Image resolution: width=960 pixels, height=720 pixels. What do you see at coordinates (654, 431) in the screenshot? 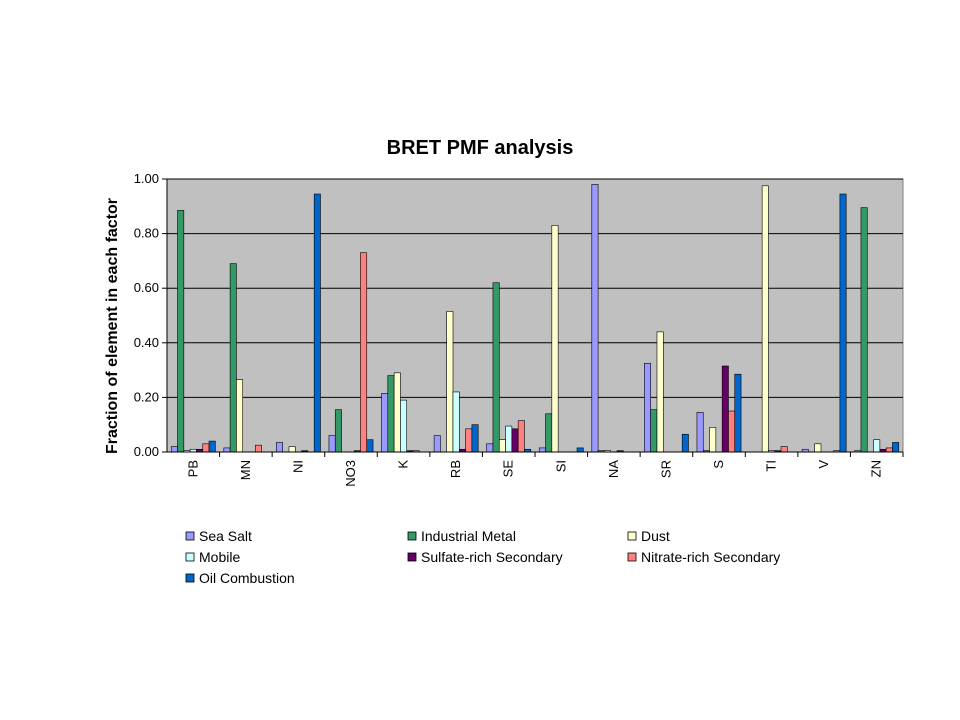
I see `bar-sr-industrial-metal` at bounding box center [654, 431].